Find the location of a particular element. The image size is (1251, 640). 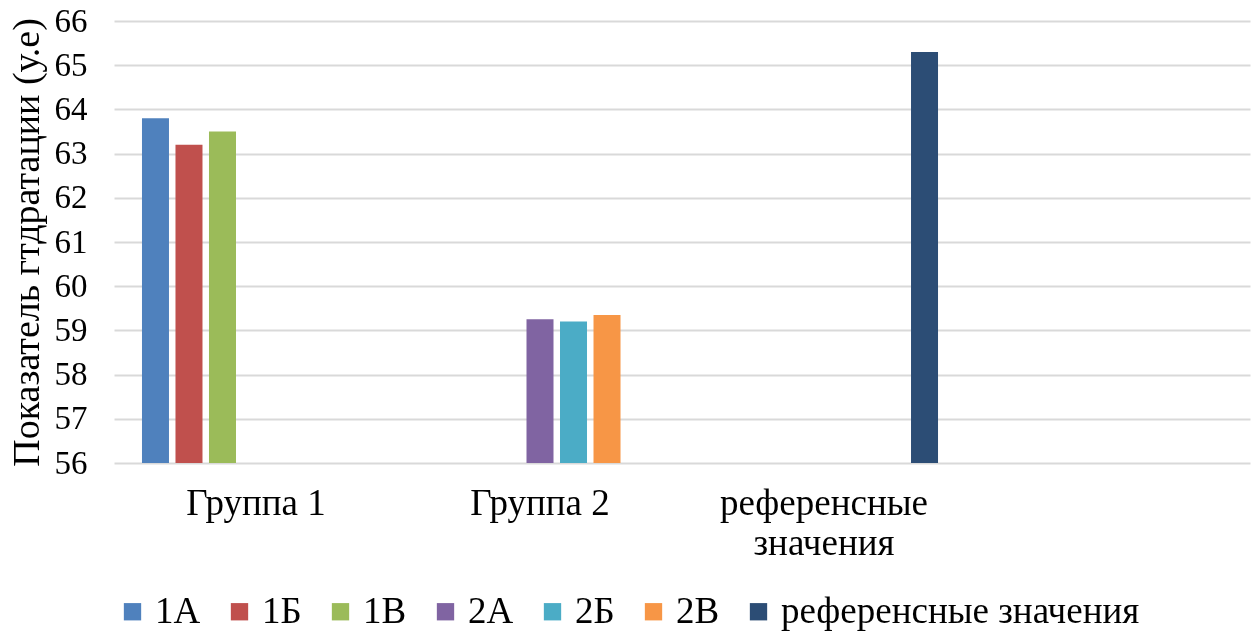

legend-label: 2В is located at coordinates (698, 610).